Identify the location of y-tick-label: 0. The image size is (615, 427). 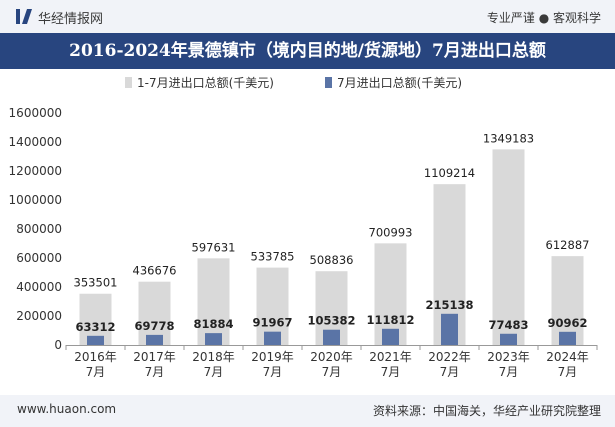
(58, 345).